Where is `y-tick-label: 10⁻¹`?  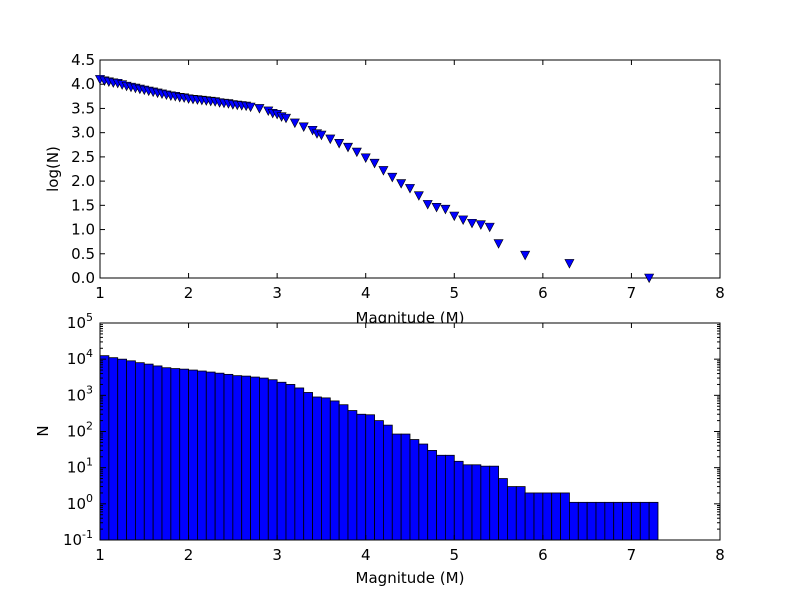 y-tick-label: 10⁻¹ is located at coordinates (78, 538).